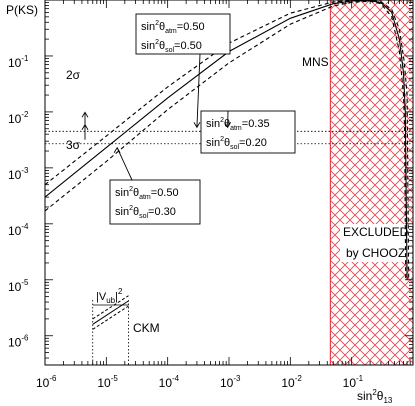 The image size is (415, 406). I want to click on vub-label: |Vub|2, so click(109, 296).